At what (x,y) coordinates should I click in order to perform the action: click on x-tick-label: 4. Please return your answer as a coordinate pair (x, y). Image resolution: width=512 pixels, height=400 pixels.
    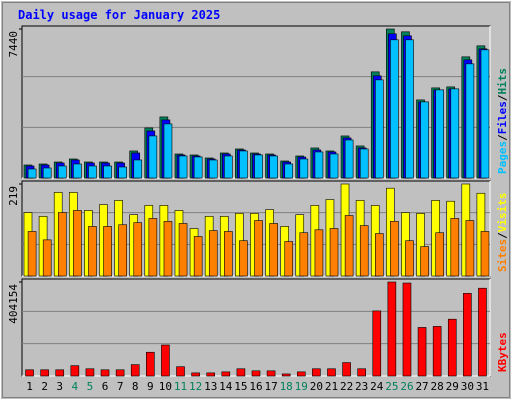
    Looking at the image, I should click on (75, 386).